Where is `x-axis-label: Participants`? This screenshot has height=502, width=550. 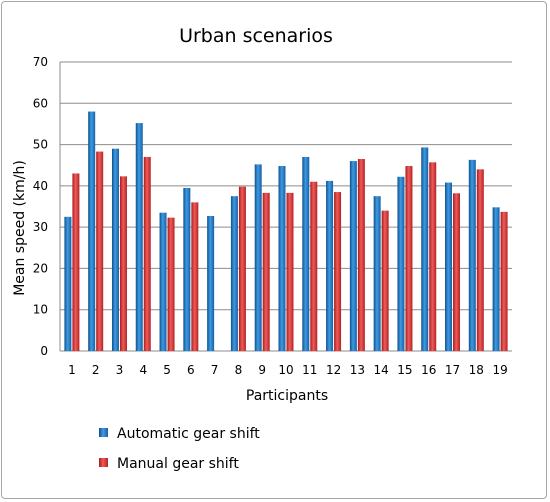
x-axis-label: Participants is located at coordinates (287, 396).